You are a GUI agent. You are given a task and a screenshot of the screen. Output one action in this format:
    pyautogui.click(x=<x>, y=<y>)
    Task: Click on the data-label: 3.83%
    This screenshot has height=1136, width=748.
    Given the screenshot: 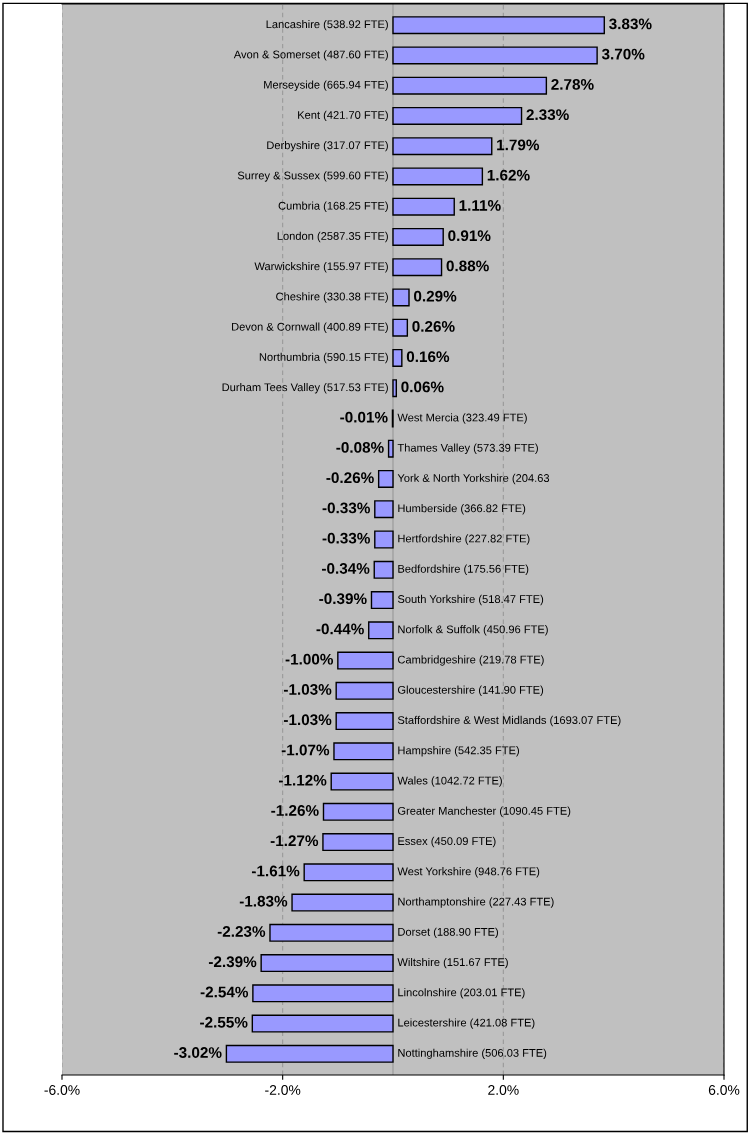 What is the action you would take?
    pyautogui.click(x=630, y=24)
    